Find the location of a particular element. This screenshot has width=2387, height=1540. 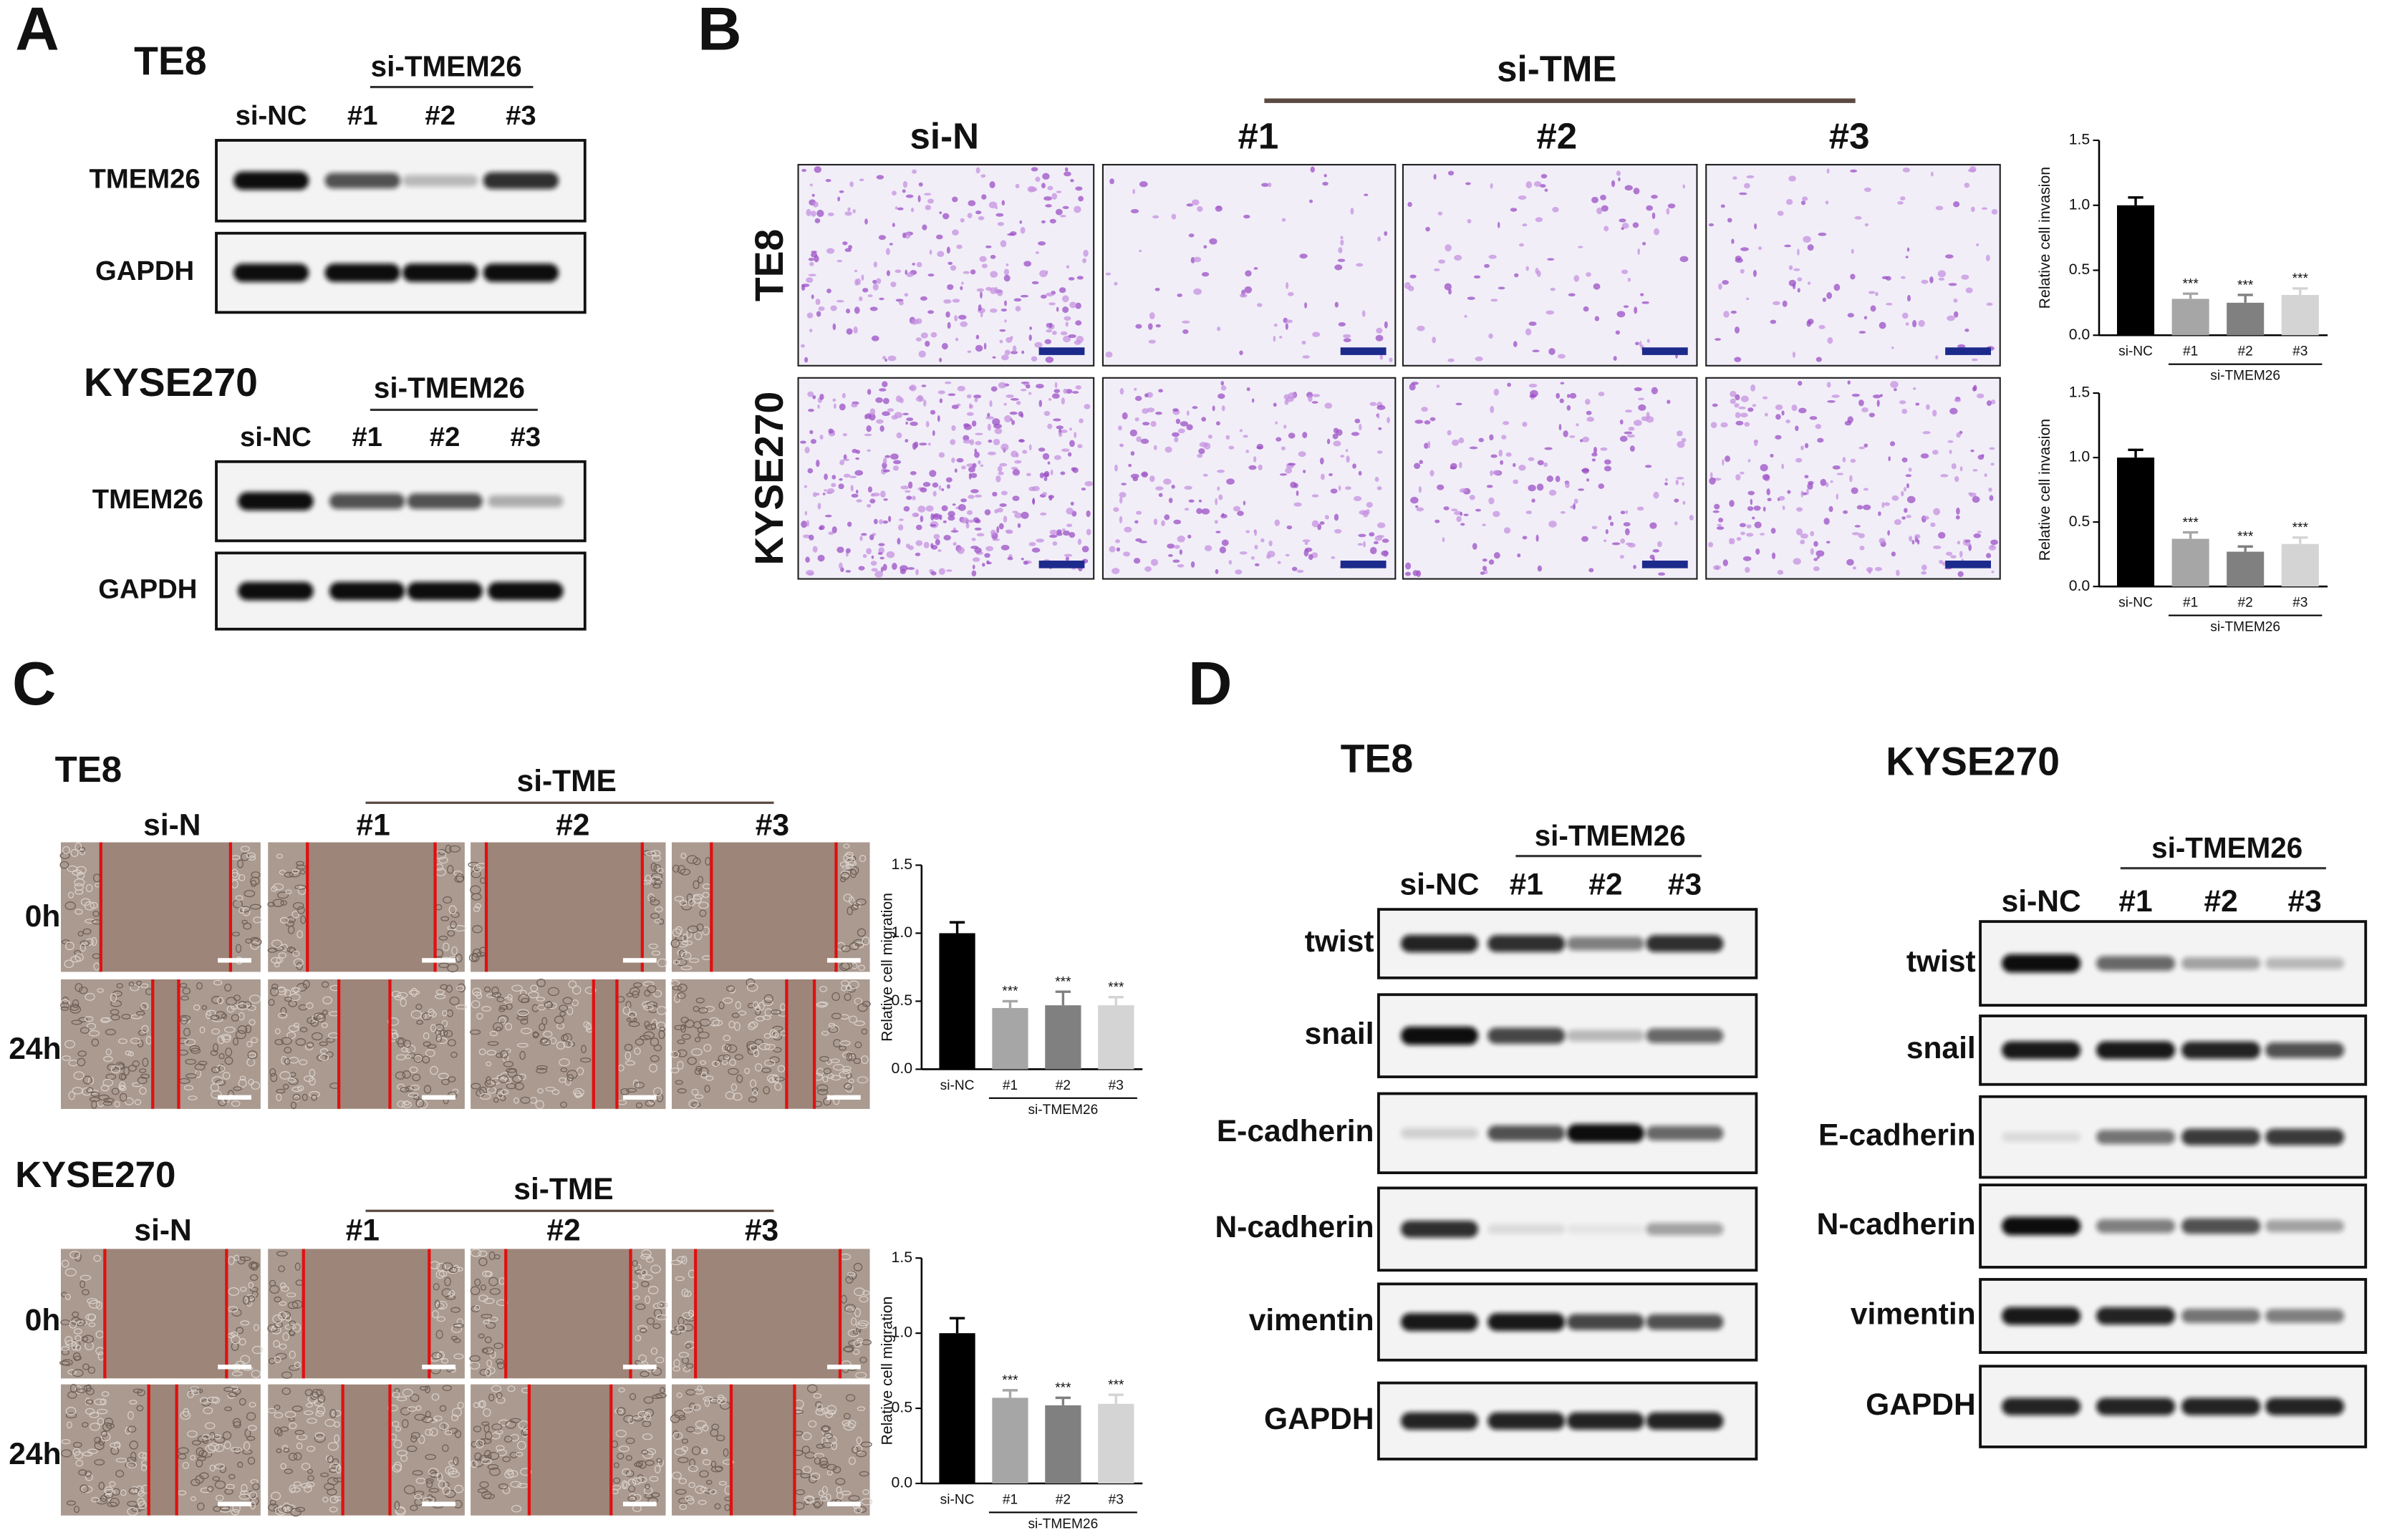

cell-layer is located at coordinates (832, 1450).